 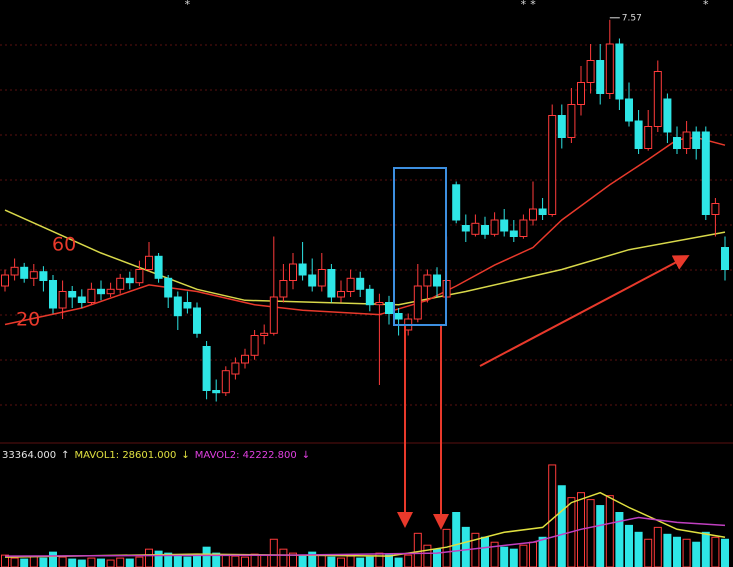 What do you see at coordinates (632, 18) in the screenshot?
I see `high-label: 7.57` at bounding box center [632, 18].